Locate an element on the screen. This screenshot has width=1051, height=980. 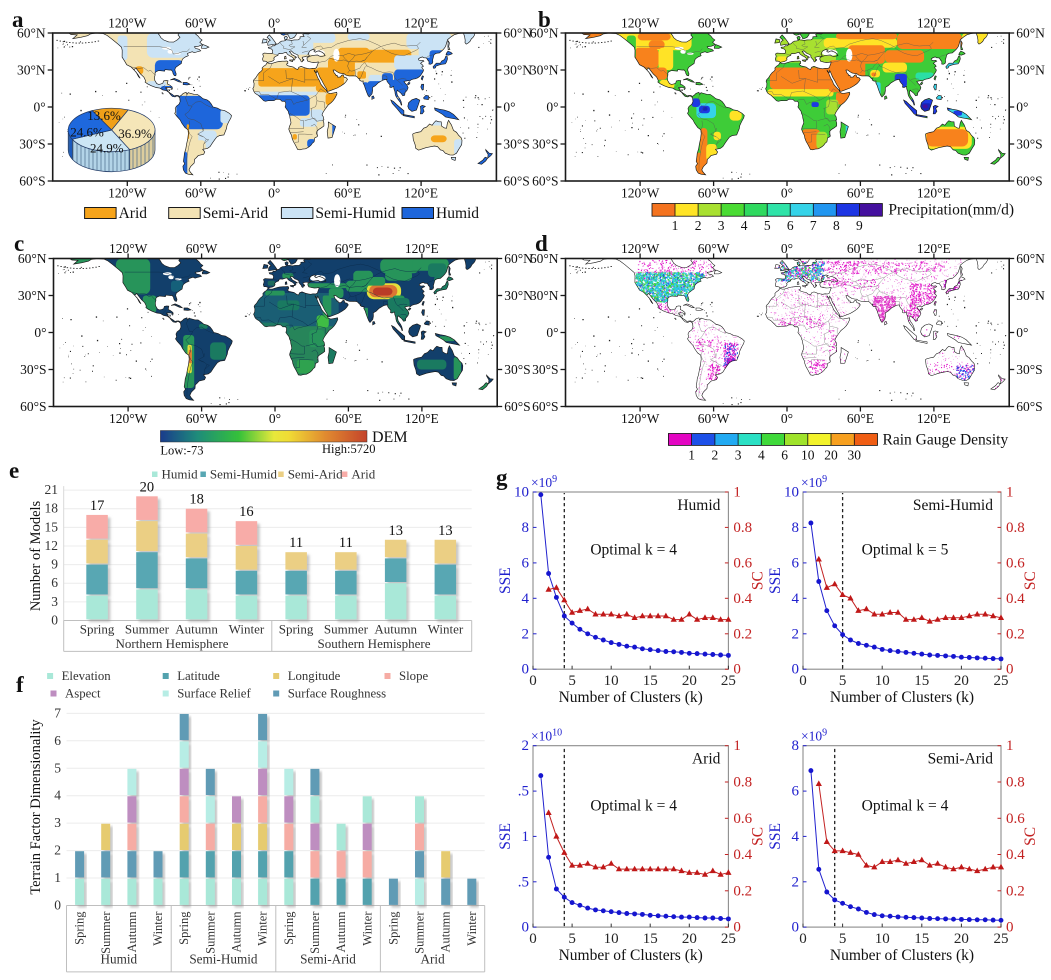
svg-text: 21 is located at coordinates (52, 489).